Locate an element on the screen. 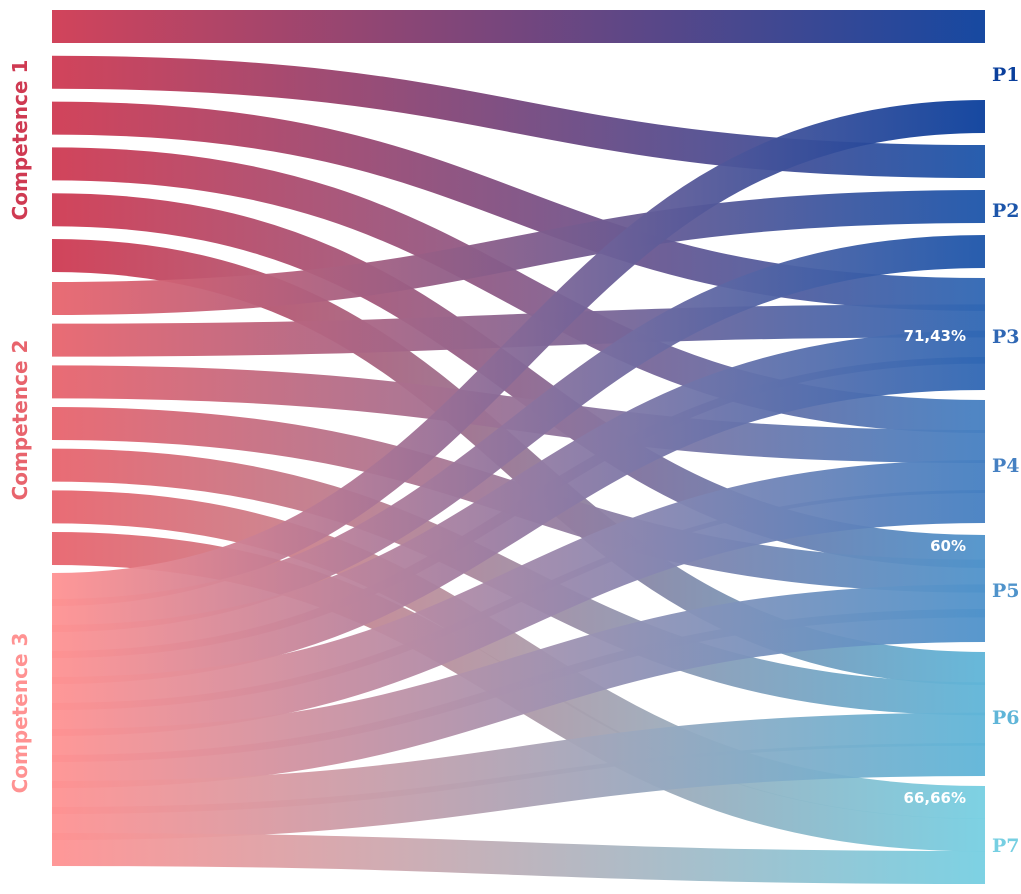 The height and width of the screenshot is (894, 1021). annotation-p7-percent: 66,66% is located at coordinates (935, 798).